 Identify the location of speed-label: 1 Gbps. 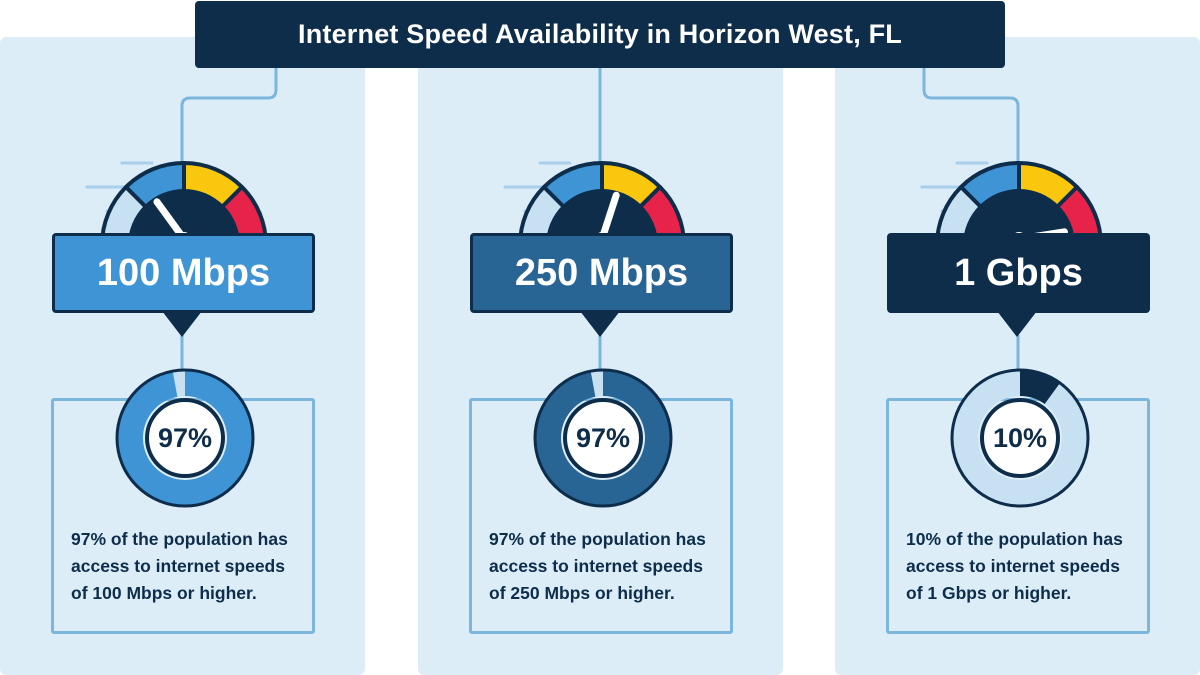
(1018, 273).